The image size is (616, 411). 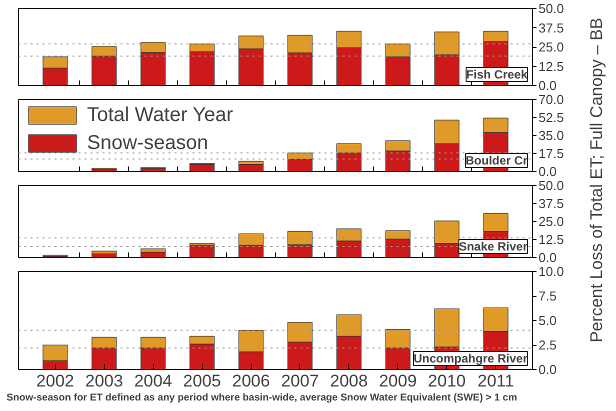 What do you see at coordinates (147, 143) in the screenshot?
I see `legend-label: Snow-season` at bounding box center [147, 143].